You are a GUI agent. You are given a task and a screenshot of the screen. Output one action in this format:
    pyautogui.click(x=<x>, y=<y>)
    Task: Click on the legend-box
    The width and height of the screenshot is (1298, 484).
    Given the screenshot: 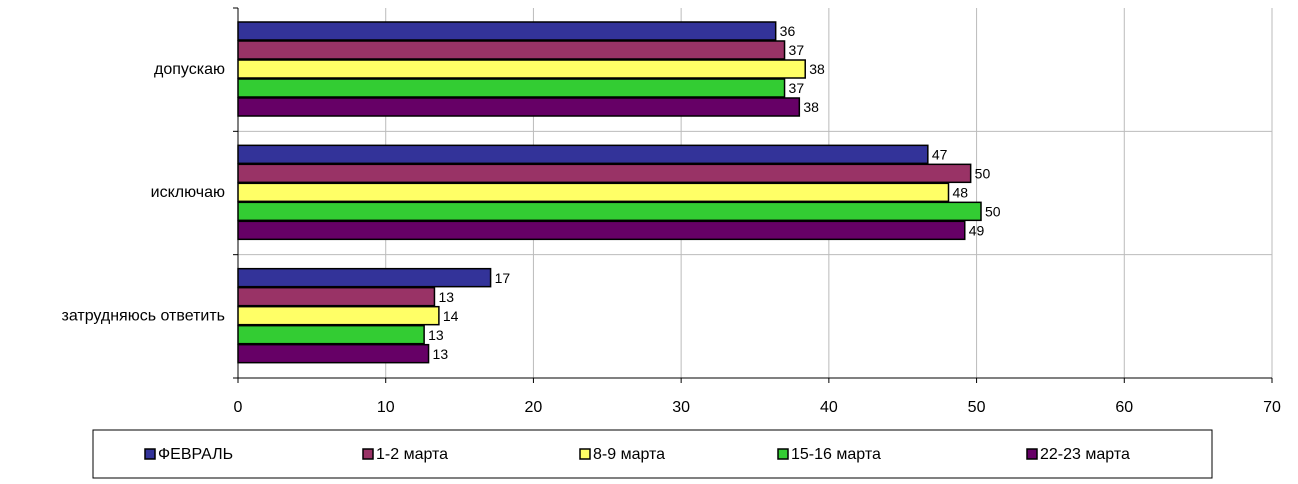 What is the action you would take?
    pyautogui.click(x=652, y=454)
    